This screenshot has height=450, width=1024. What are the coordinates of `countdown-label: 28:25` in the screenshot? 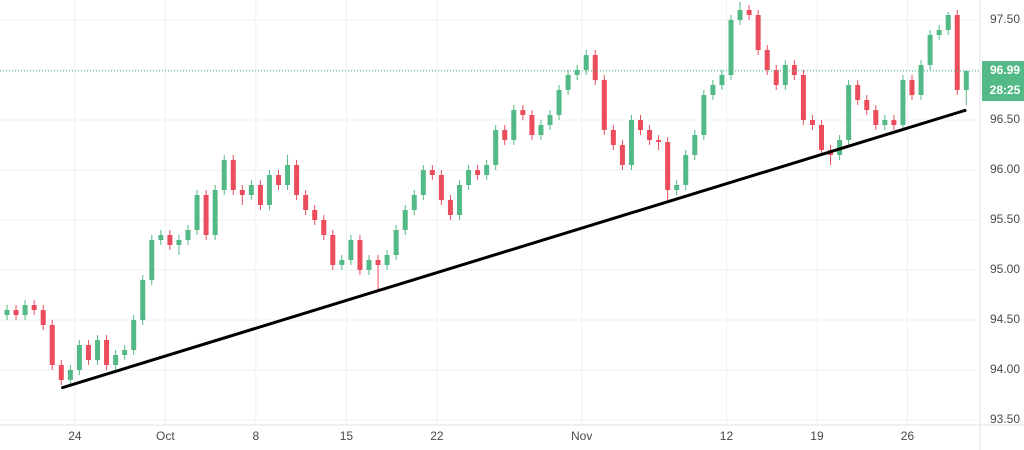 It's located at (1005, 90).